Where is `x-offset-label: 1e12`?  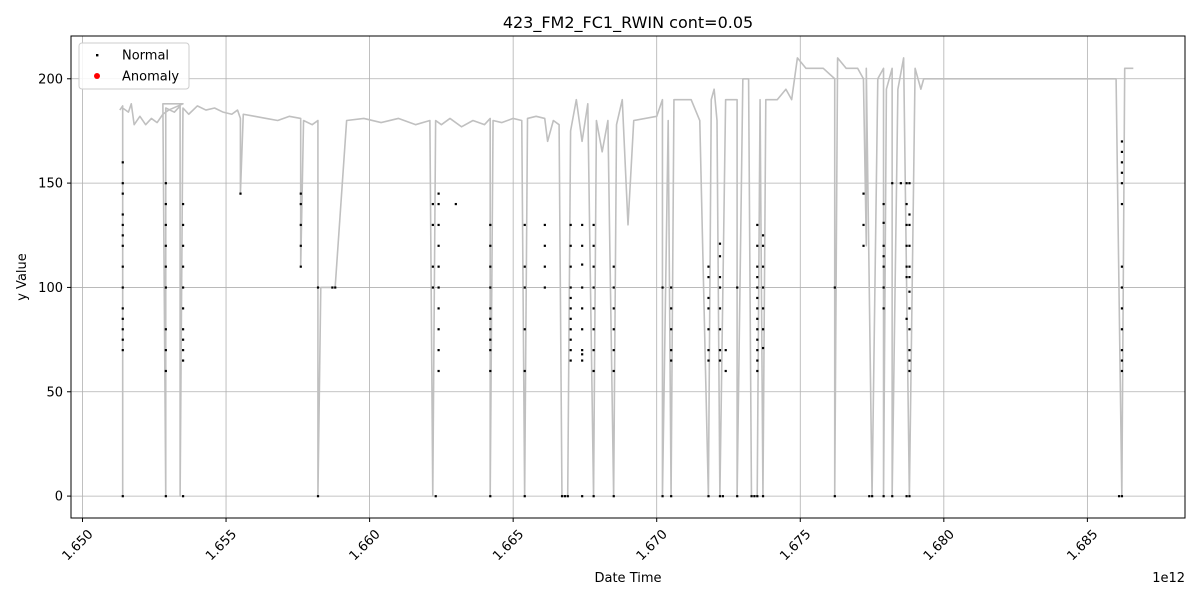 x-offset-label: 1e12 is located at coordinates (1168, 578).